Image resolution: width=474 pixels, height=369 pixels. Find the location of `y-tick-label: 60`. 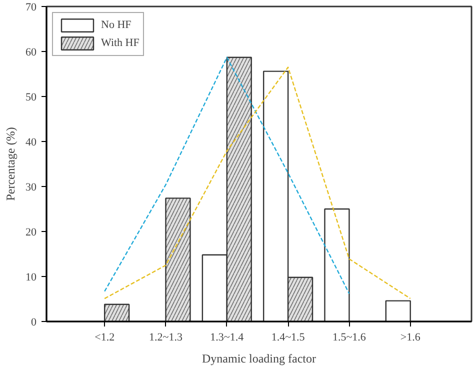

y-tick-label: 60 is located at coordinates (31, 52).